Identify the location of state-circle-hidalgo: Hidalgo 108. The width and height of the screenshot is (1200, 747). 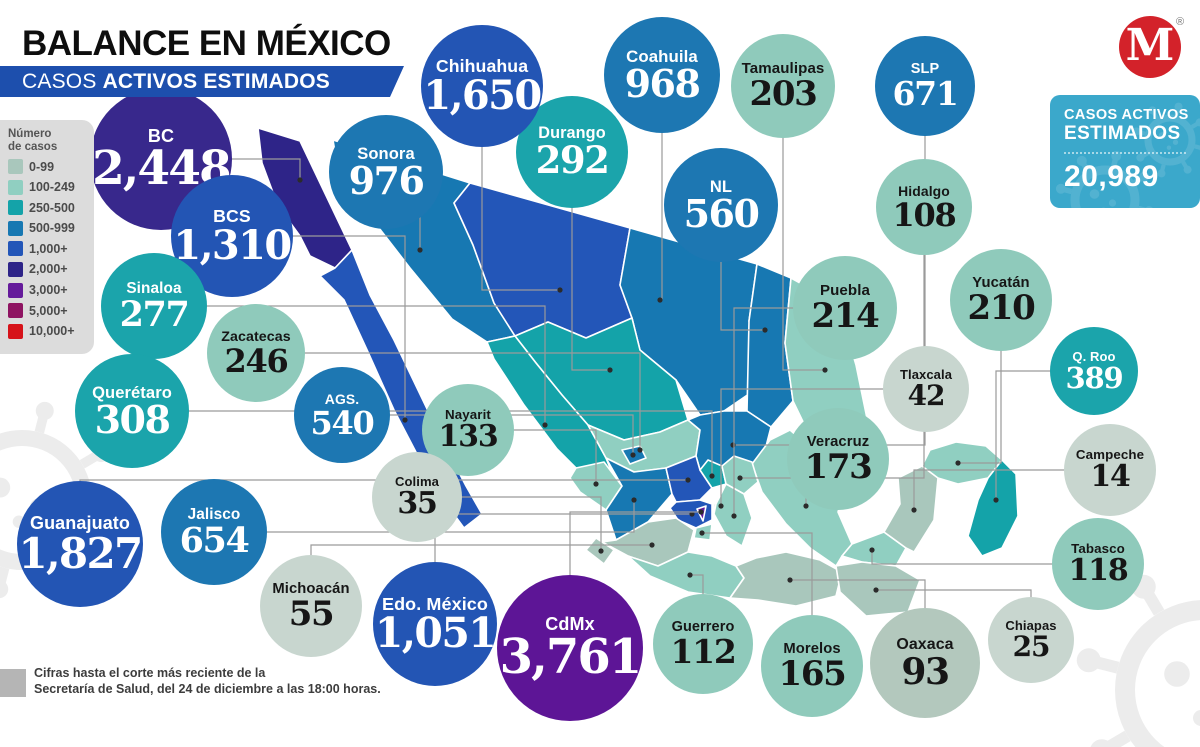
(924, 207).